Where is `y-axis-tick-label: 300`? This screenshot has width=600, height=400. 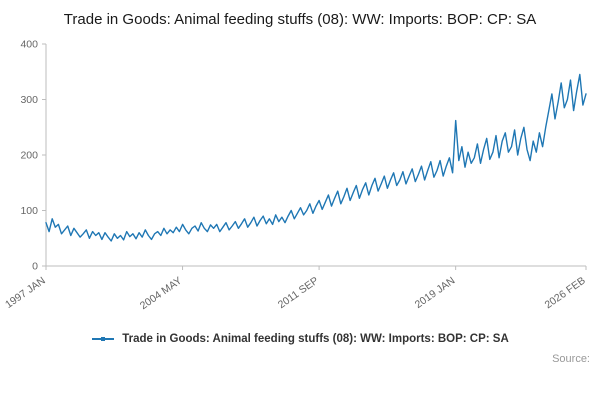
y-axis-tick-label: 300 is located at coordinates (29, 100).